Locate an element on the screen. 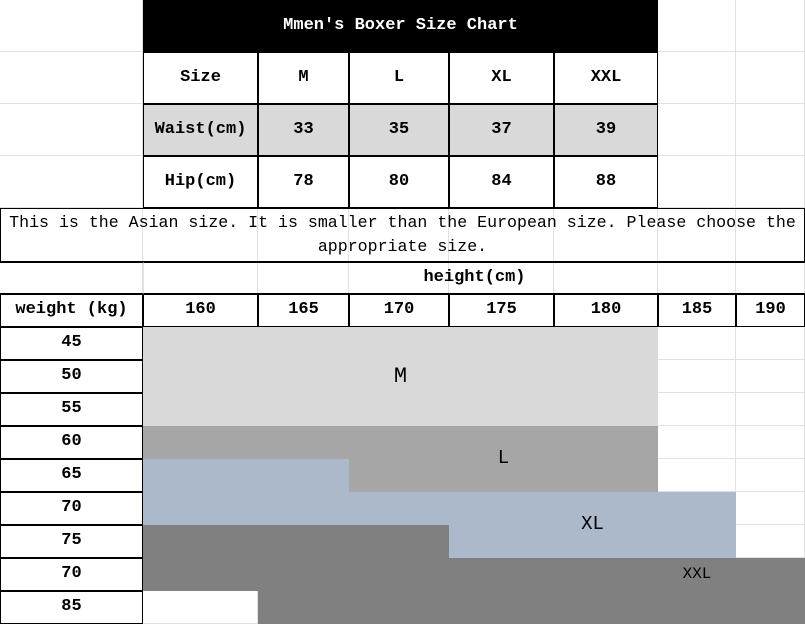 This screenshot has width=805, height=624. weight-value: 85 is located at coordinates (71, 607).